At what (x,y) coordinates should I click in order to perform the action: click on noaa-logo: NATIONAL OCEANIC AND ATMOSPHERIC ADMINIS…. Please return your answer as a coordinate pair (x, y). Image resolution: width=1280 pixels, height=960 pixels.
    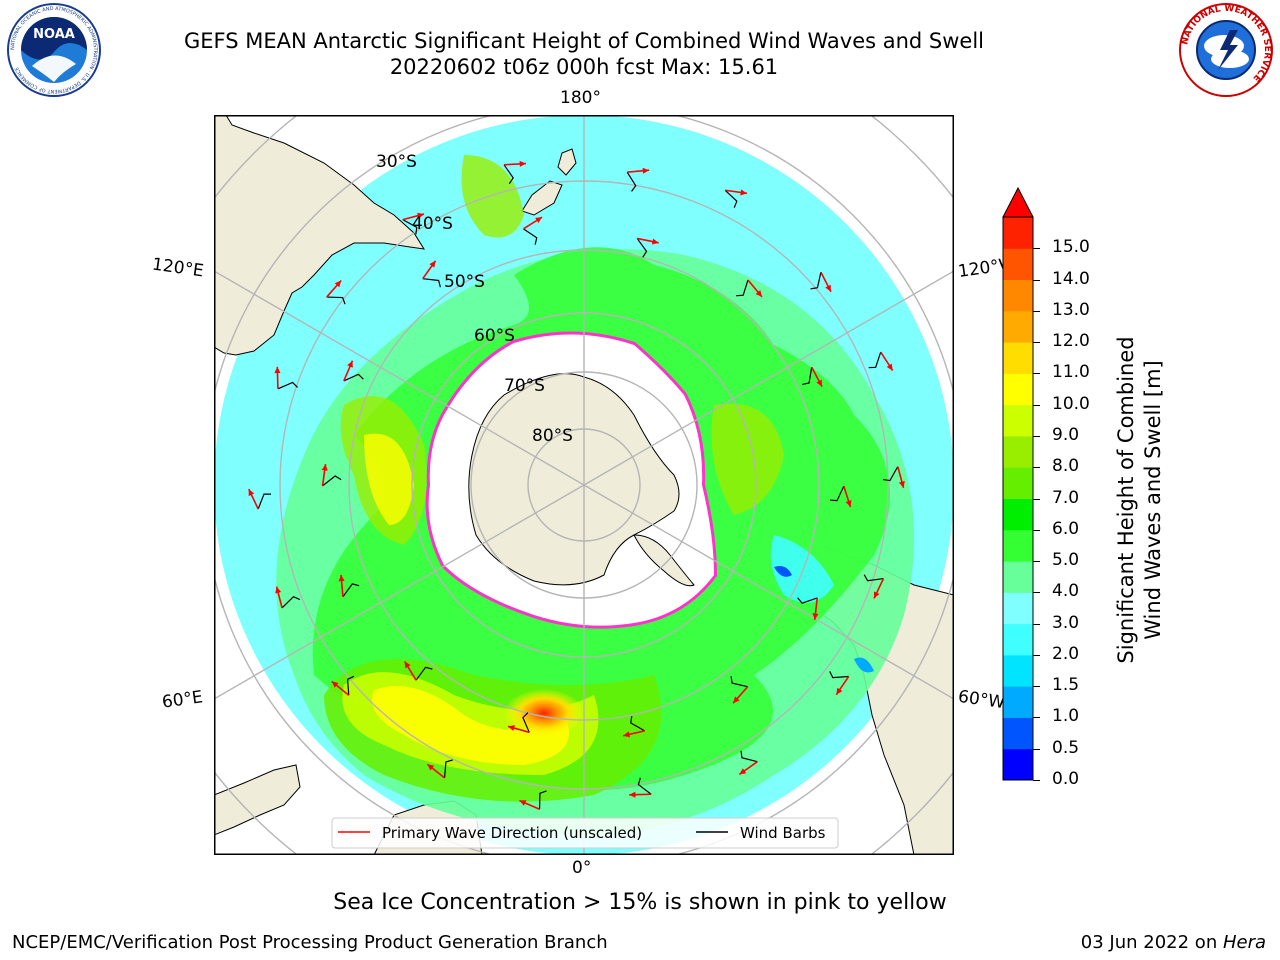
    Looking at the image, I should click on (54, 50).